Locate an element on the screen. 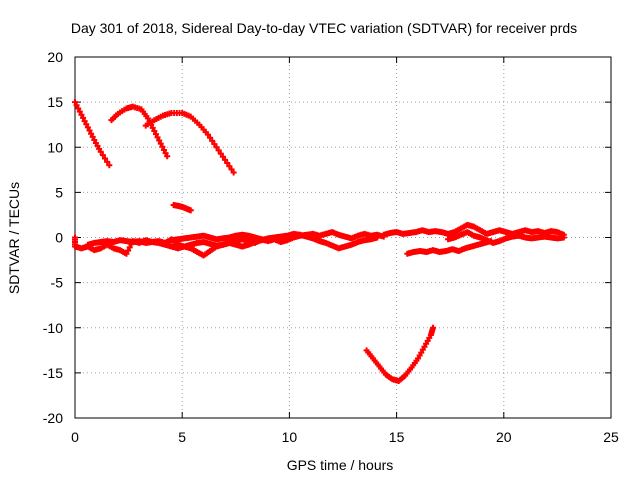  y-axis-label: SDTVAR / TECUs is located at coordinates (14, 238).